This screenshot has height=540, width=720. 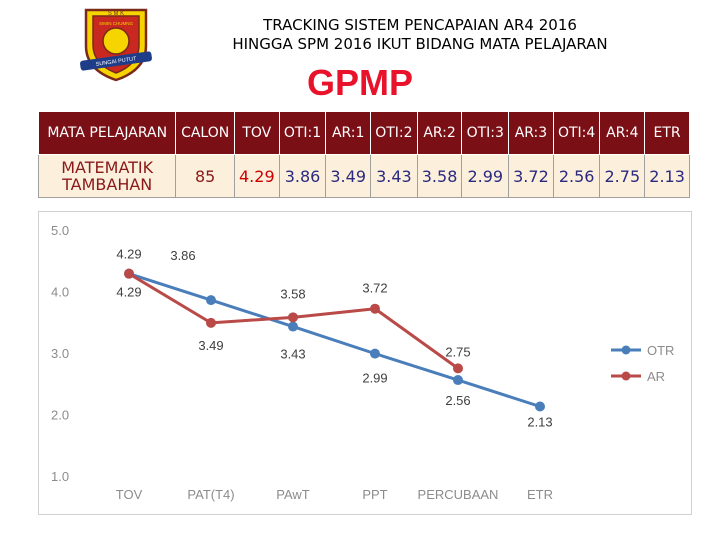 I want to click on x-tick-label: ETR, so click(x=540, y=494).